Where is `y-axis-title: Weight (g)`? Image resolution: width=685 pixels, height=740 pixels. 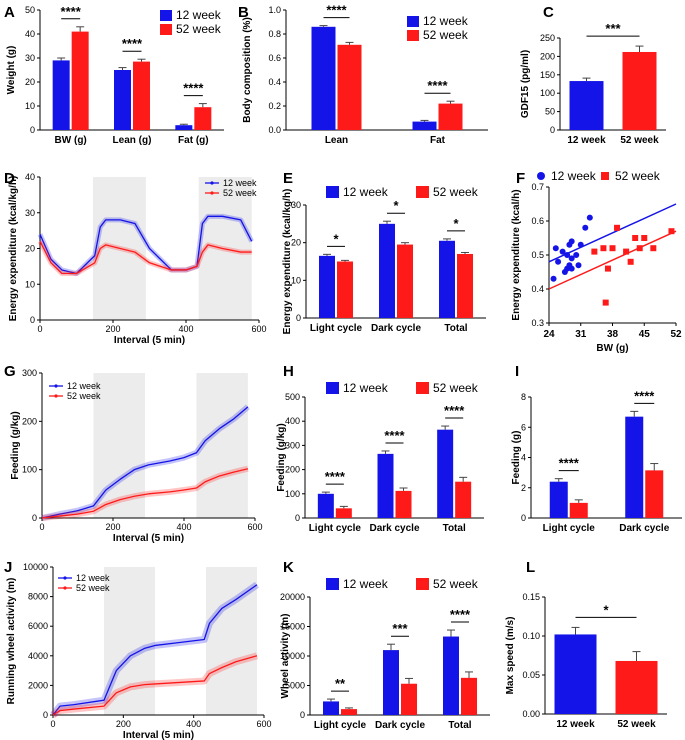 y-axis-title: Weight (g) is located at coordinates (11, 70).